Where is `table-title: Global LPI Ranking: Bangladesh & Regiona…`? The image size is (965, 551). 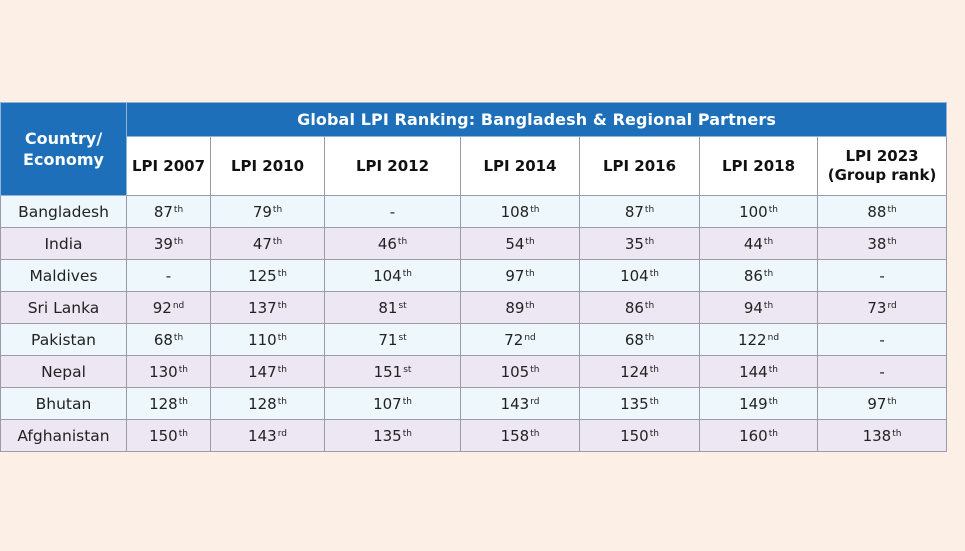
table-title: Global LPI Ranking: Bangladesh & Regiona… is located at coordinates (536, 119).